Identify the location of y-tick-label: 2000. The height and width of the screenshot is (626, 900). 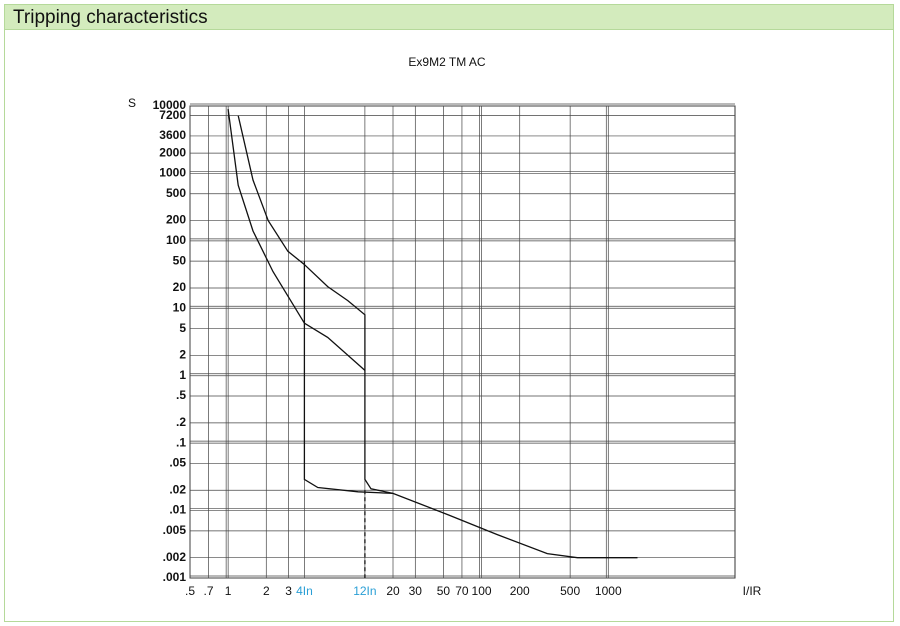
(172, 152).